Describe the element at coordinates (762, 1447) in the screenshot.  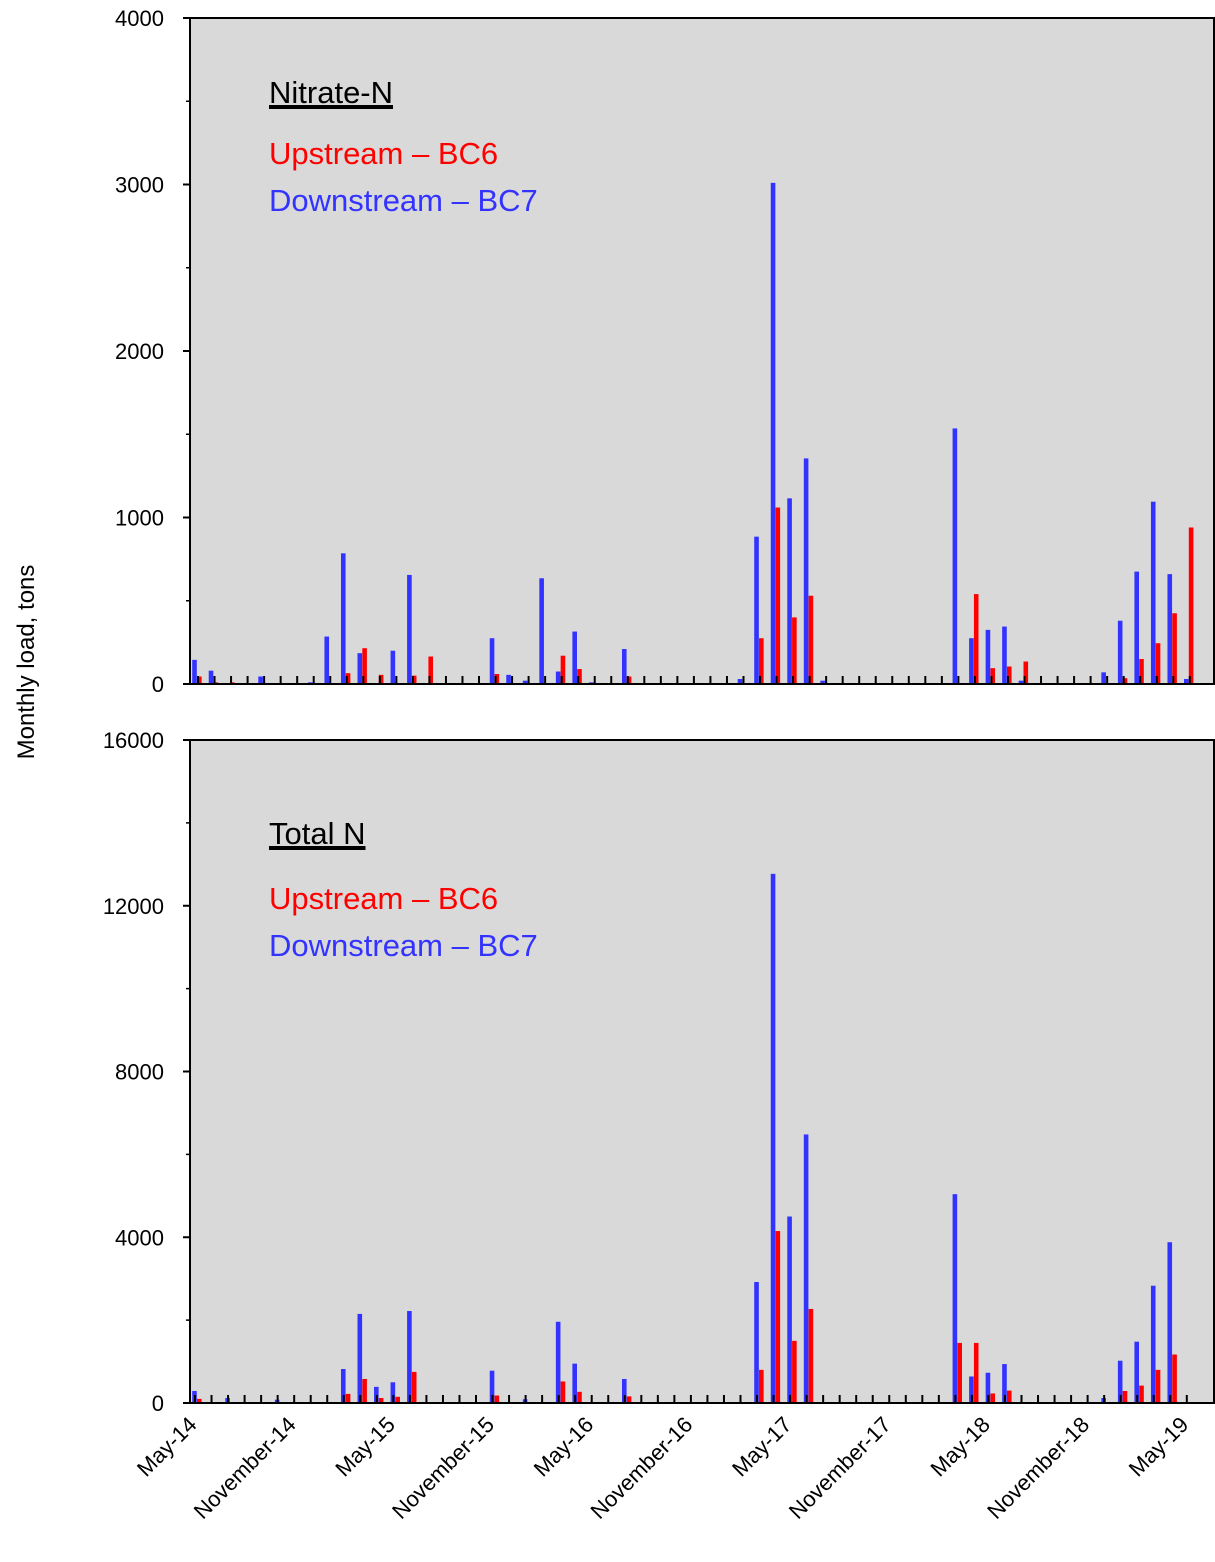
I see `x-tick-label: May-17` at that location.